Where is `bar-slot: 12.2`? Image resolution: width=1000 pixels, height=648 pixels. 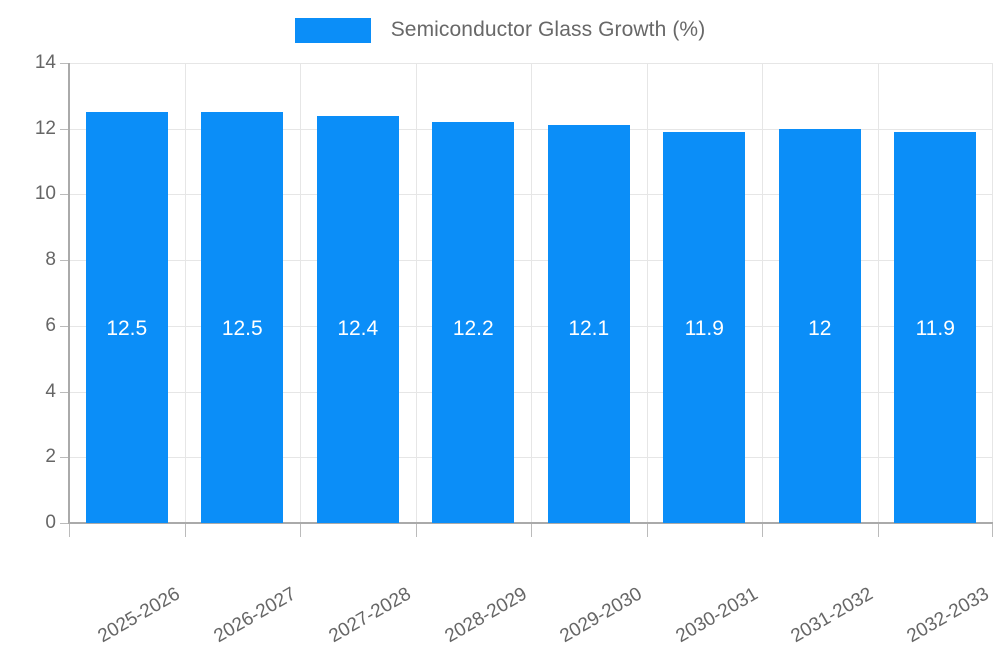
bar-slot: 12.2 is located at coordinates (474, 293).